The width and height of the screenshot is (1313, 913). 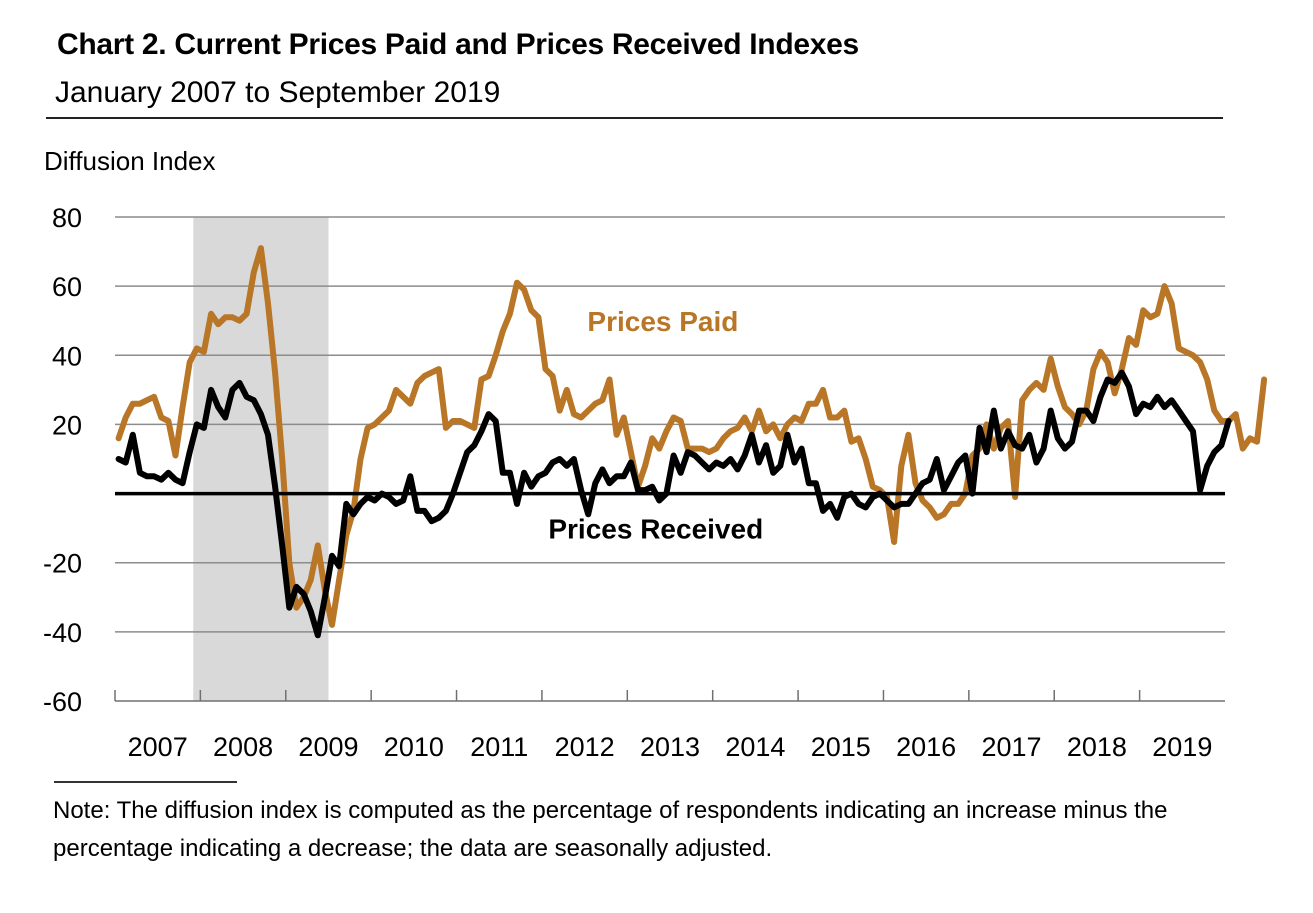 What do you see at coordinates (278, 92) in the screenshot?
I see `chart-subtitle: January 2007 to September 2019` at bounding box center [278, 92].